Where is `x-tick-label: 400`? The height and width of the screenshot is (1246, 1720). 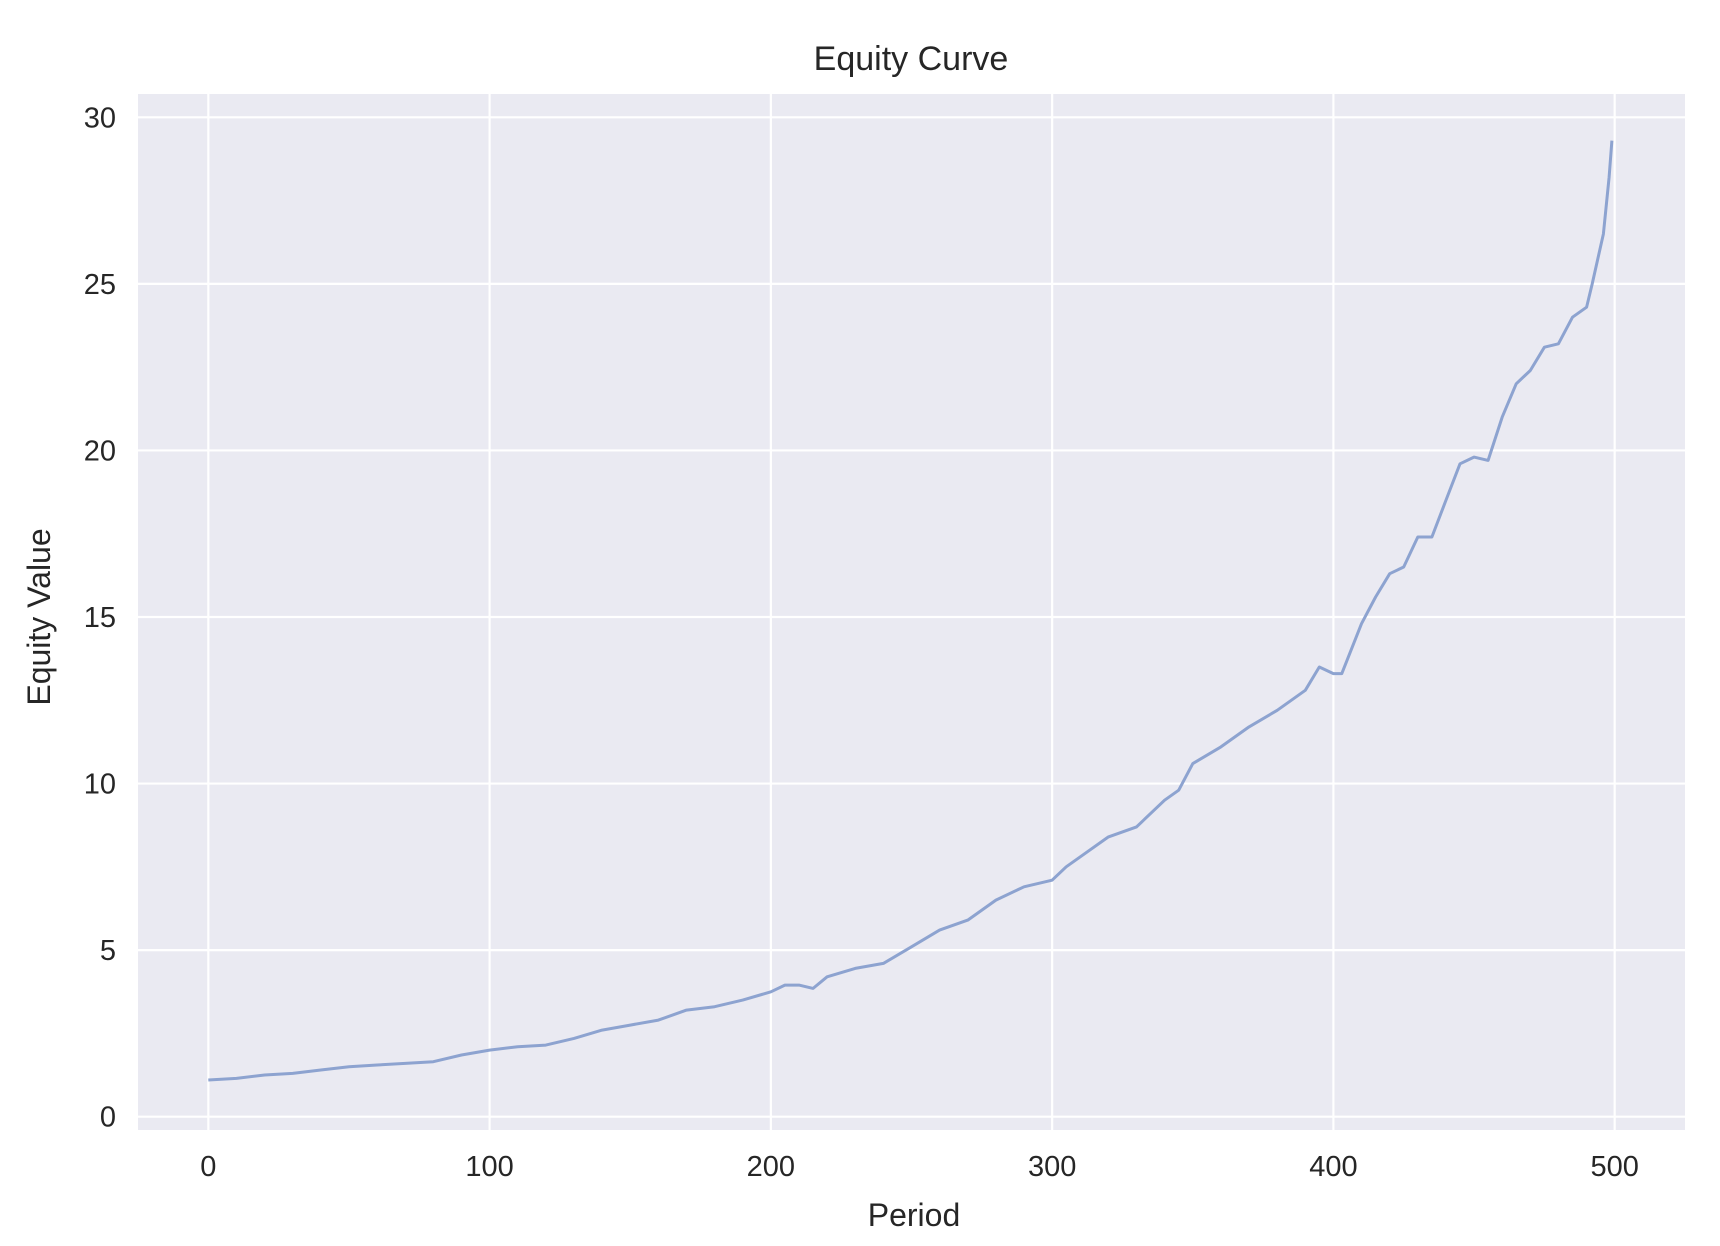
x-tick-label: 400 is located at coordinates (1333, 1167).